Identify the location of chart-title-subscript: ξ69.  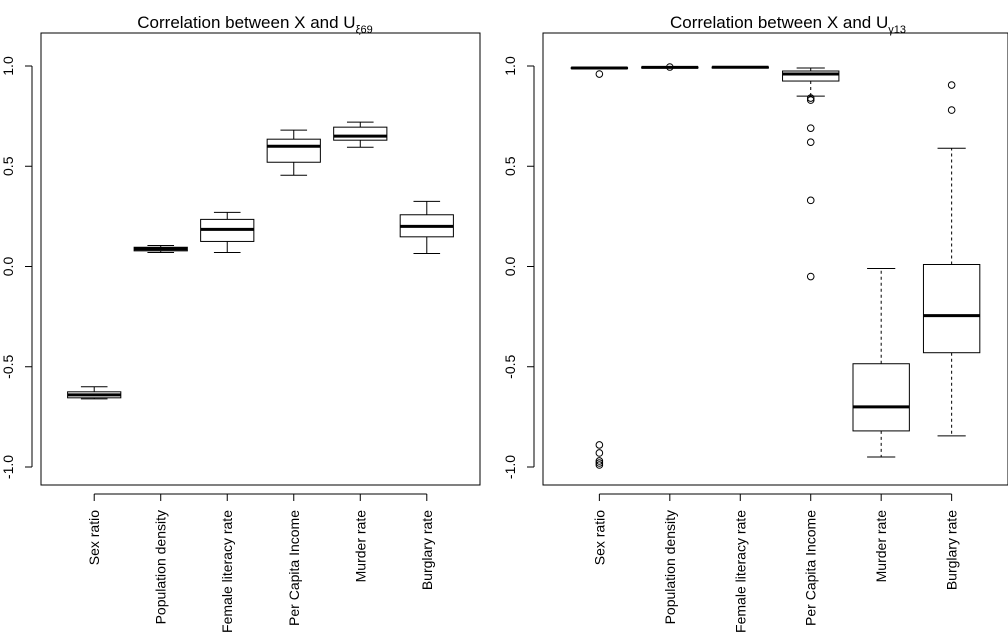
(364, 30).